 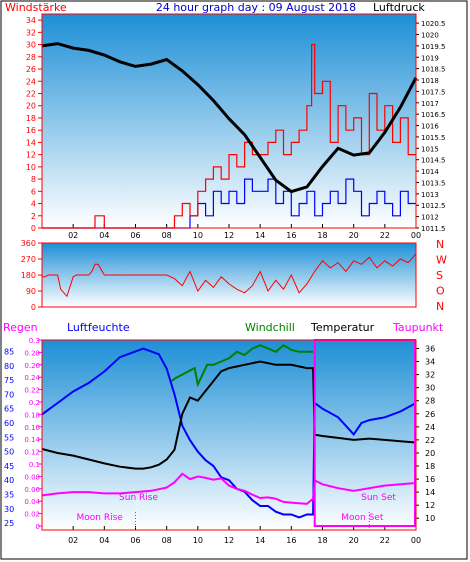 I want to click on wind-tick-label: 14, so click(x=31, y=142).